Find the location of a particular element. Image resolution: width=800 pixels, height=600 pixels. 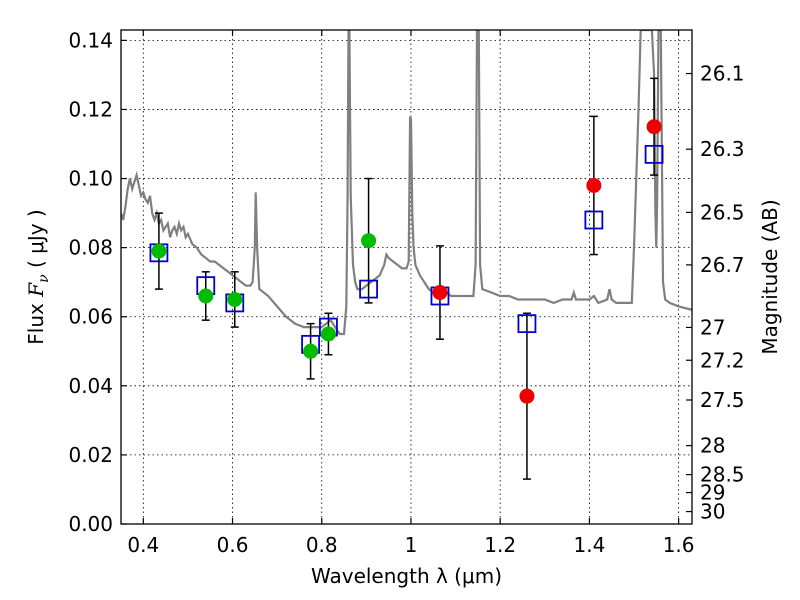

right-tick-label: 30 is located at coordinates (712, 512).